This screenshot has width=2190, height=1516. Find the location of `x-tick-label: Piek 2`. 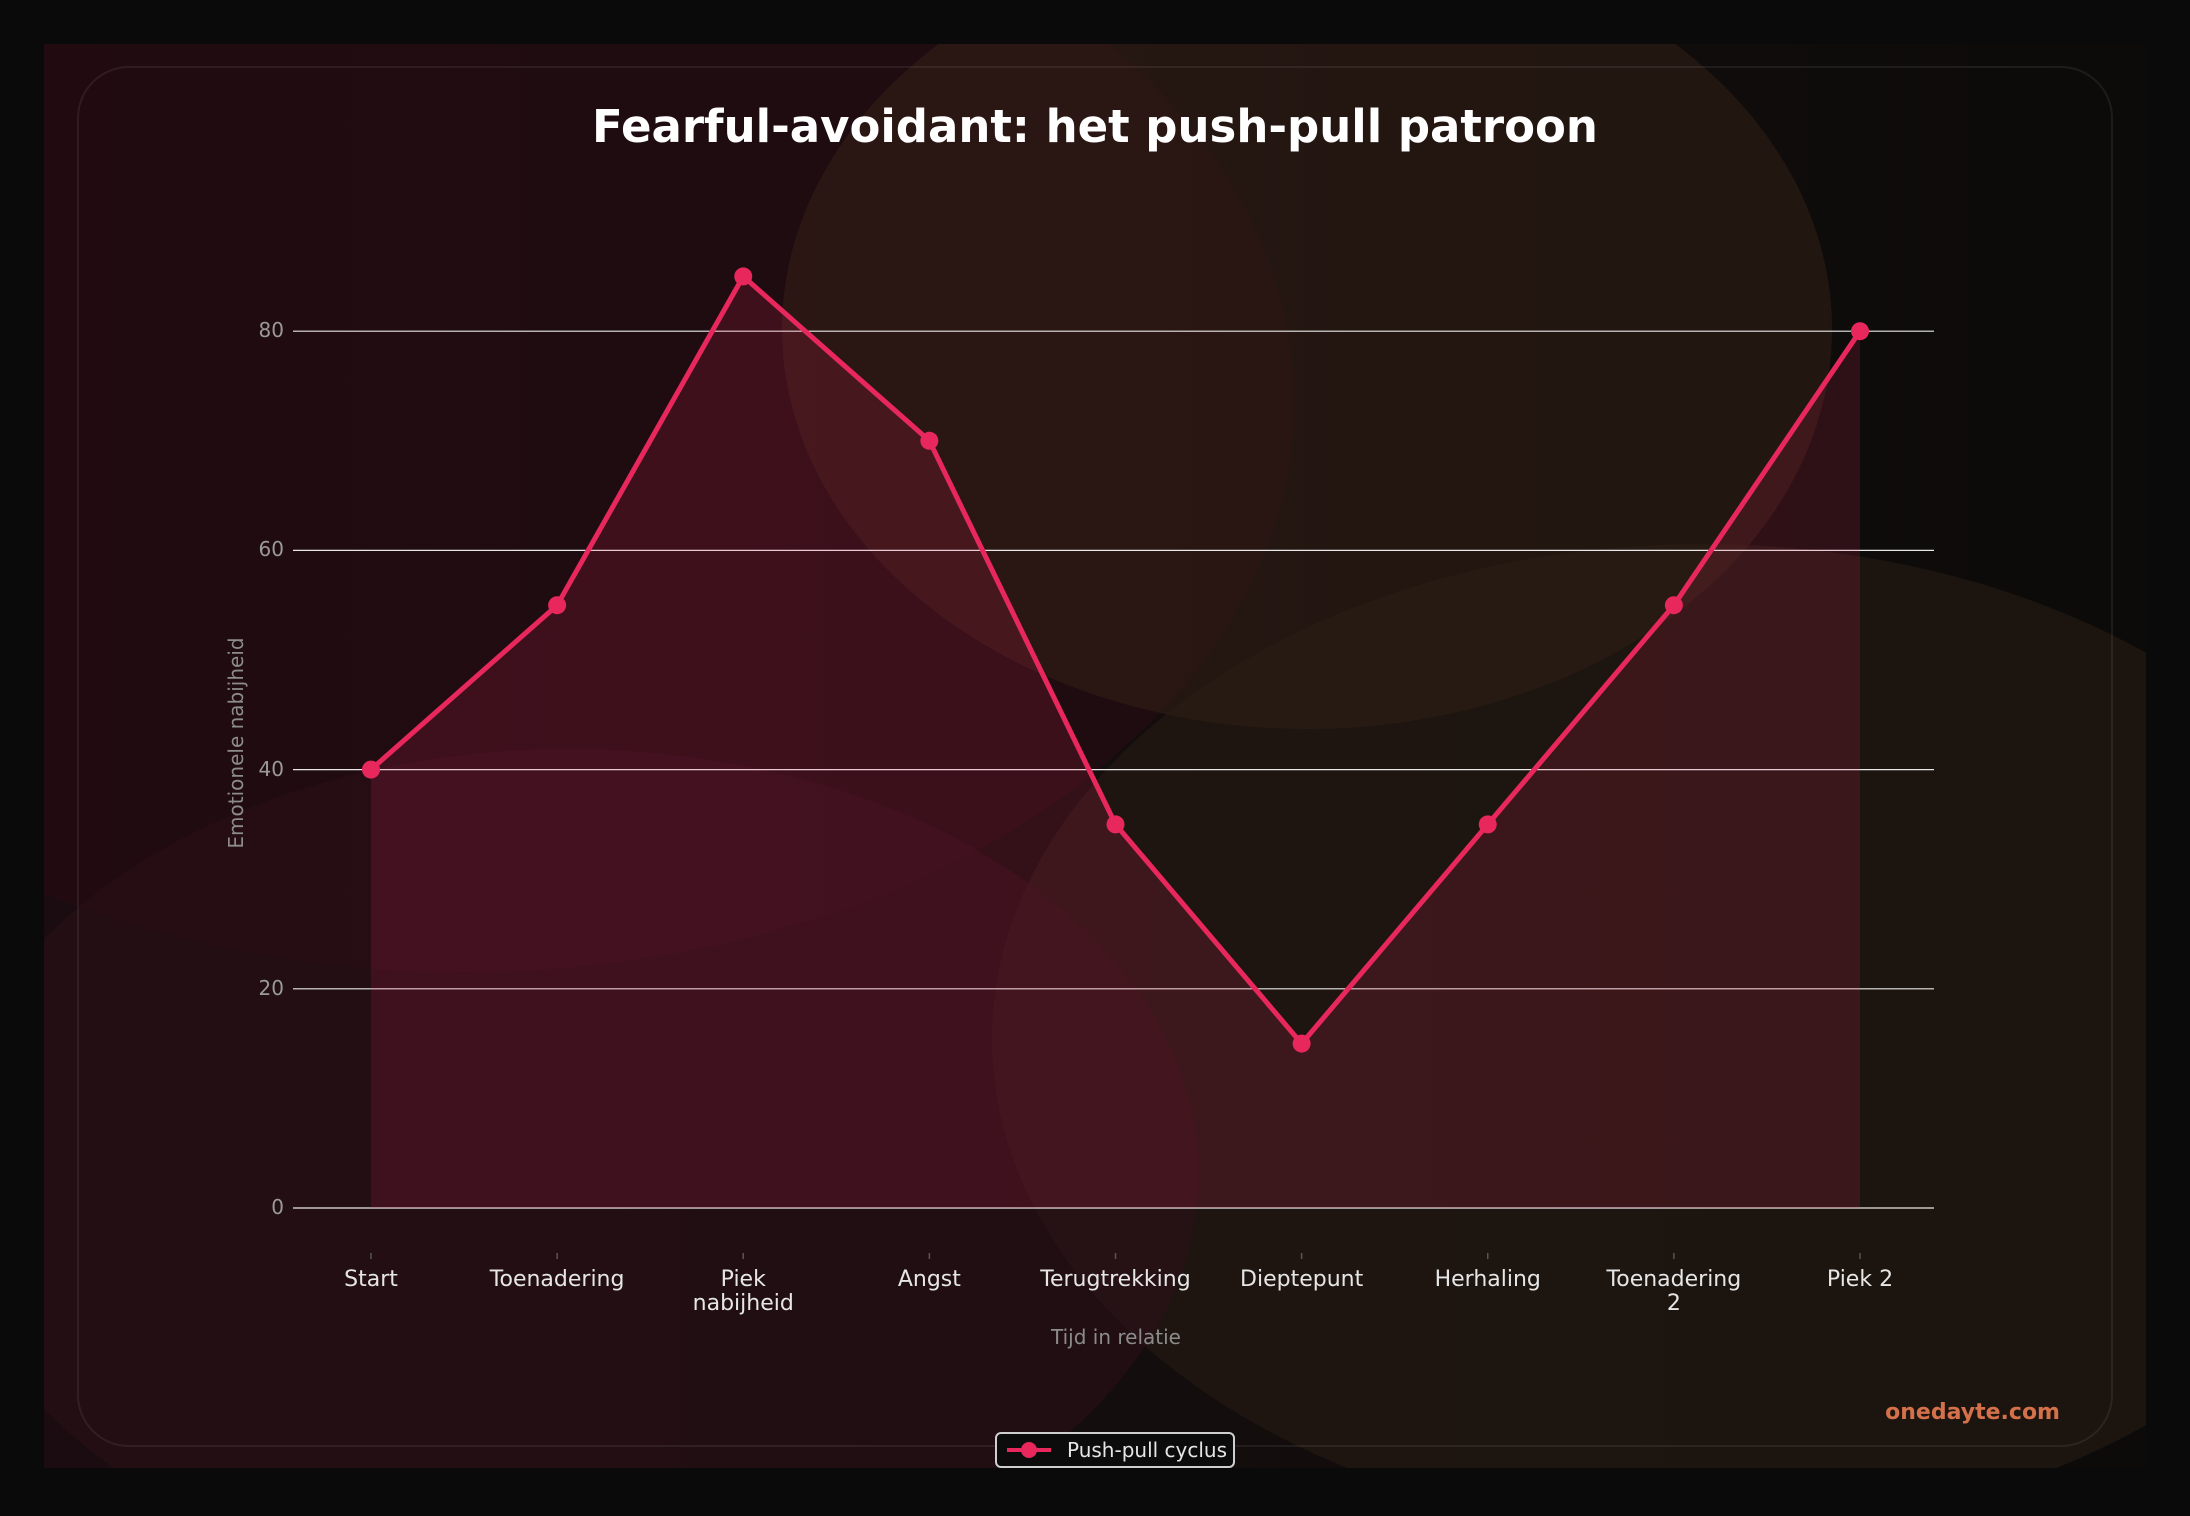

x-tick-label: Piek 2 is located at coordinates (1860, 1279).